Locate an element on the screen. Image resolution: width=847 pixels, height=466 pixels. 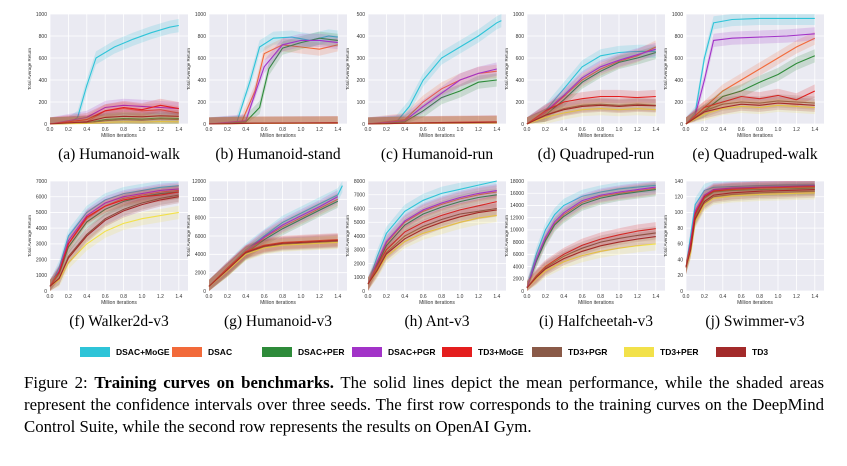
y-tick-label: 16000 is located at coordinates (517, 194).